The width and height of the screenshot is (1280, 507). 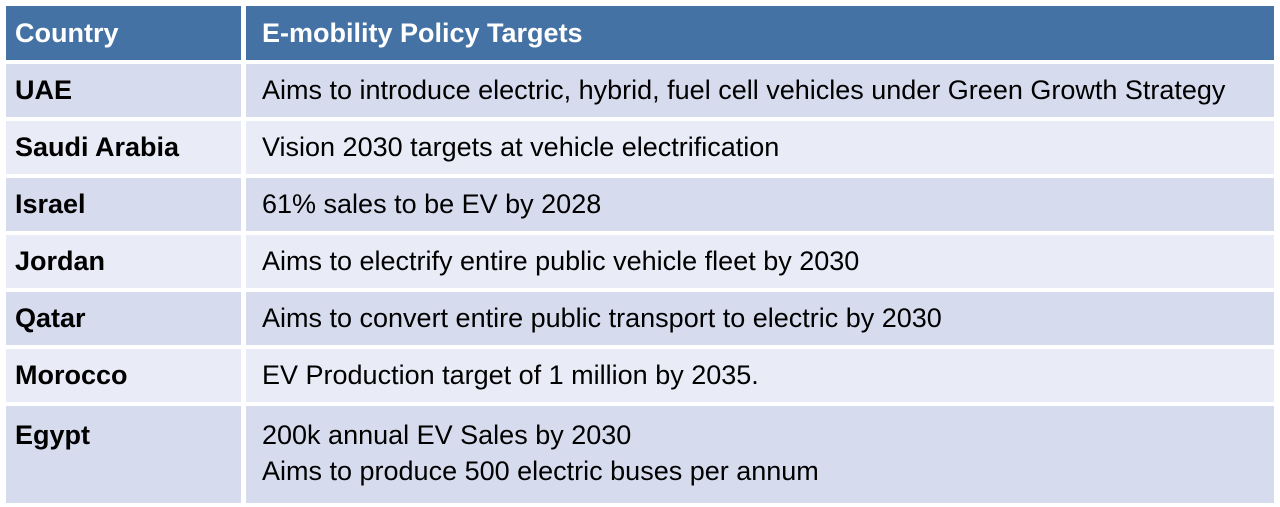 What do you see at coordinates (126, 377) in the screenshot?
I see `country-cell: Morocco` at bounding box center [126, 377].